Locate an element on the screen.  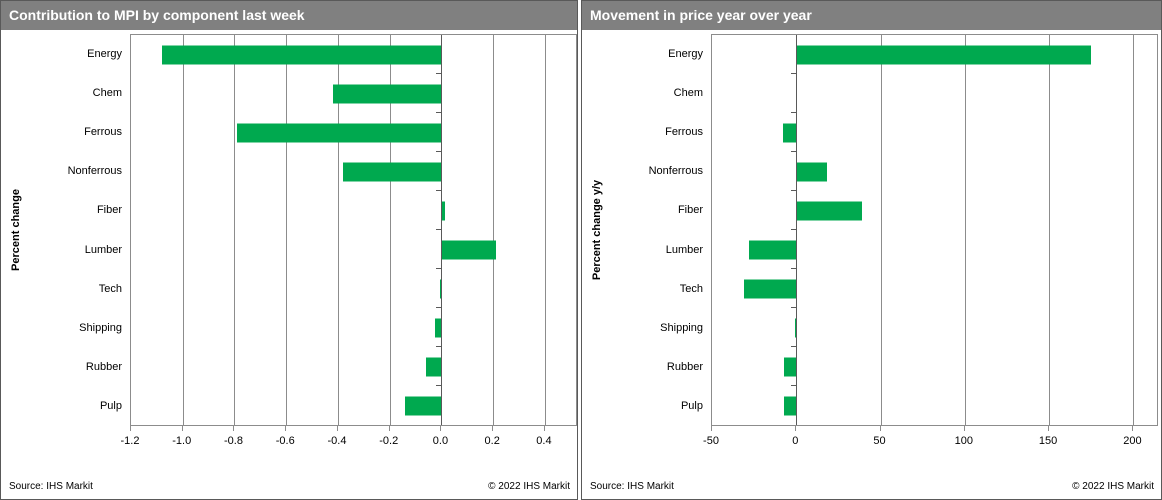
category-label: Shipping is located at coordinates (100, 328).